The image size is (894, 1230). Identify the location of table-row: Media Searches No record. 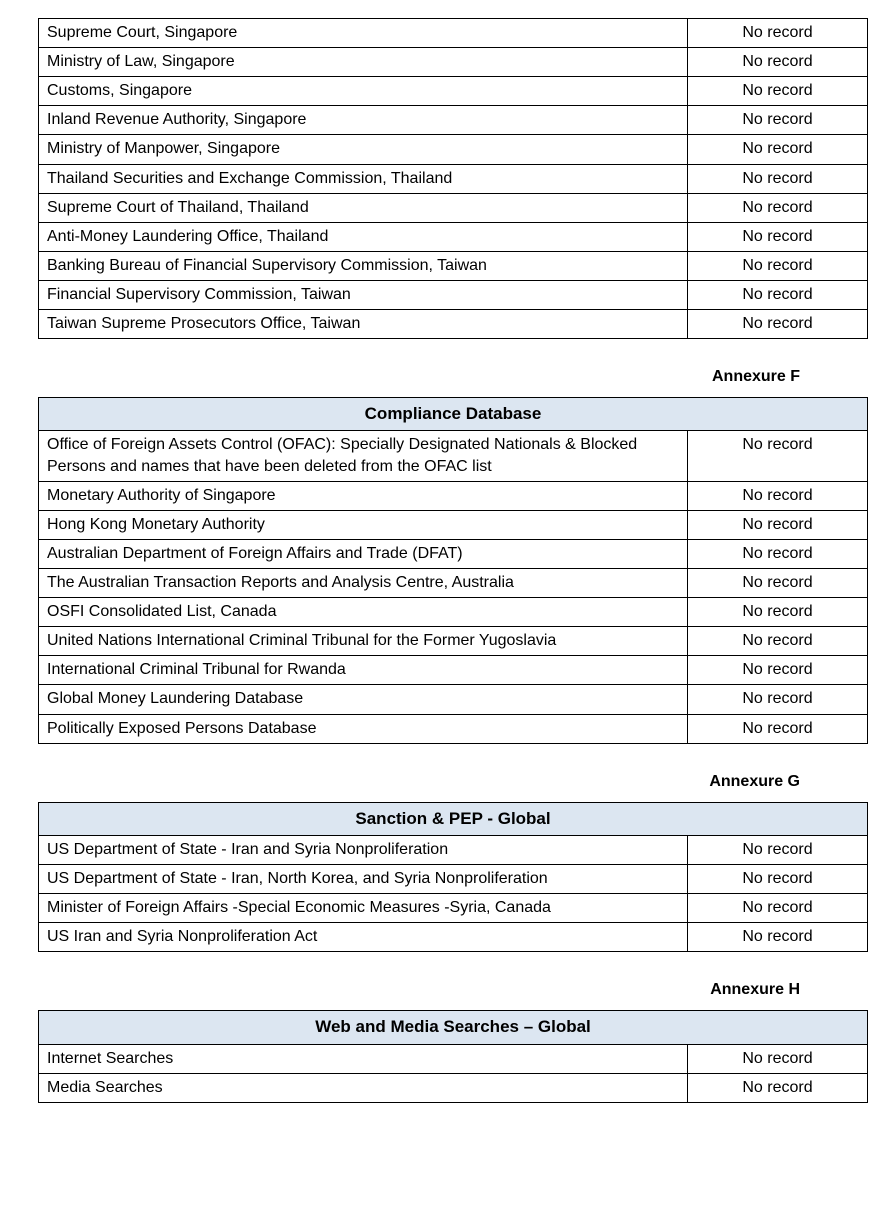
(453, 1087).